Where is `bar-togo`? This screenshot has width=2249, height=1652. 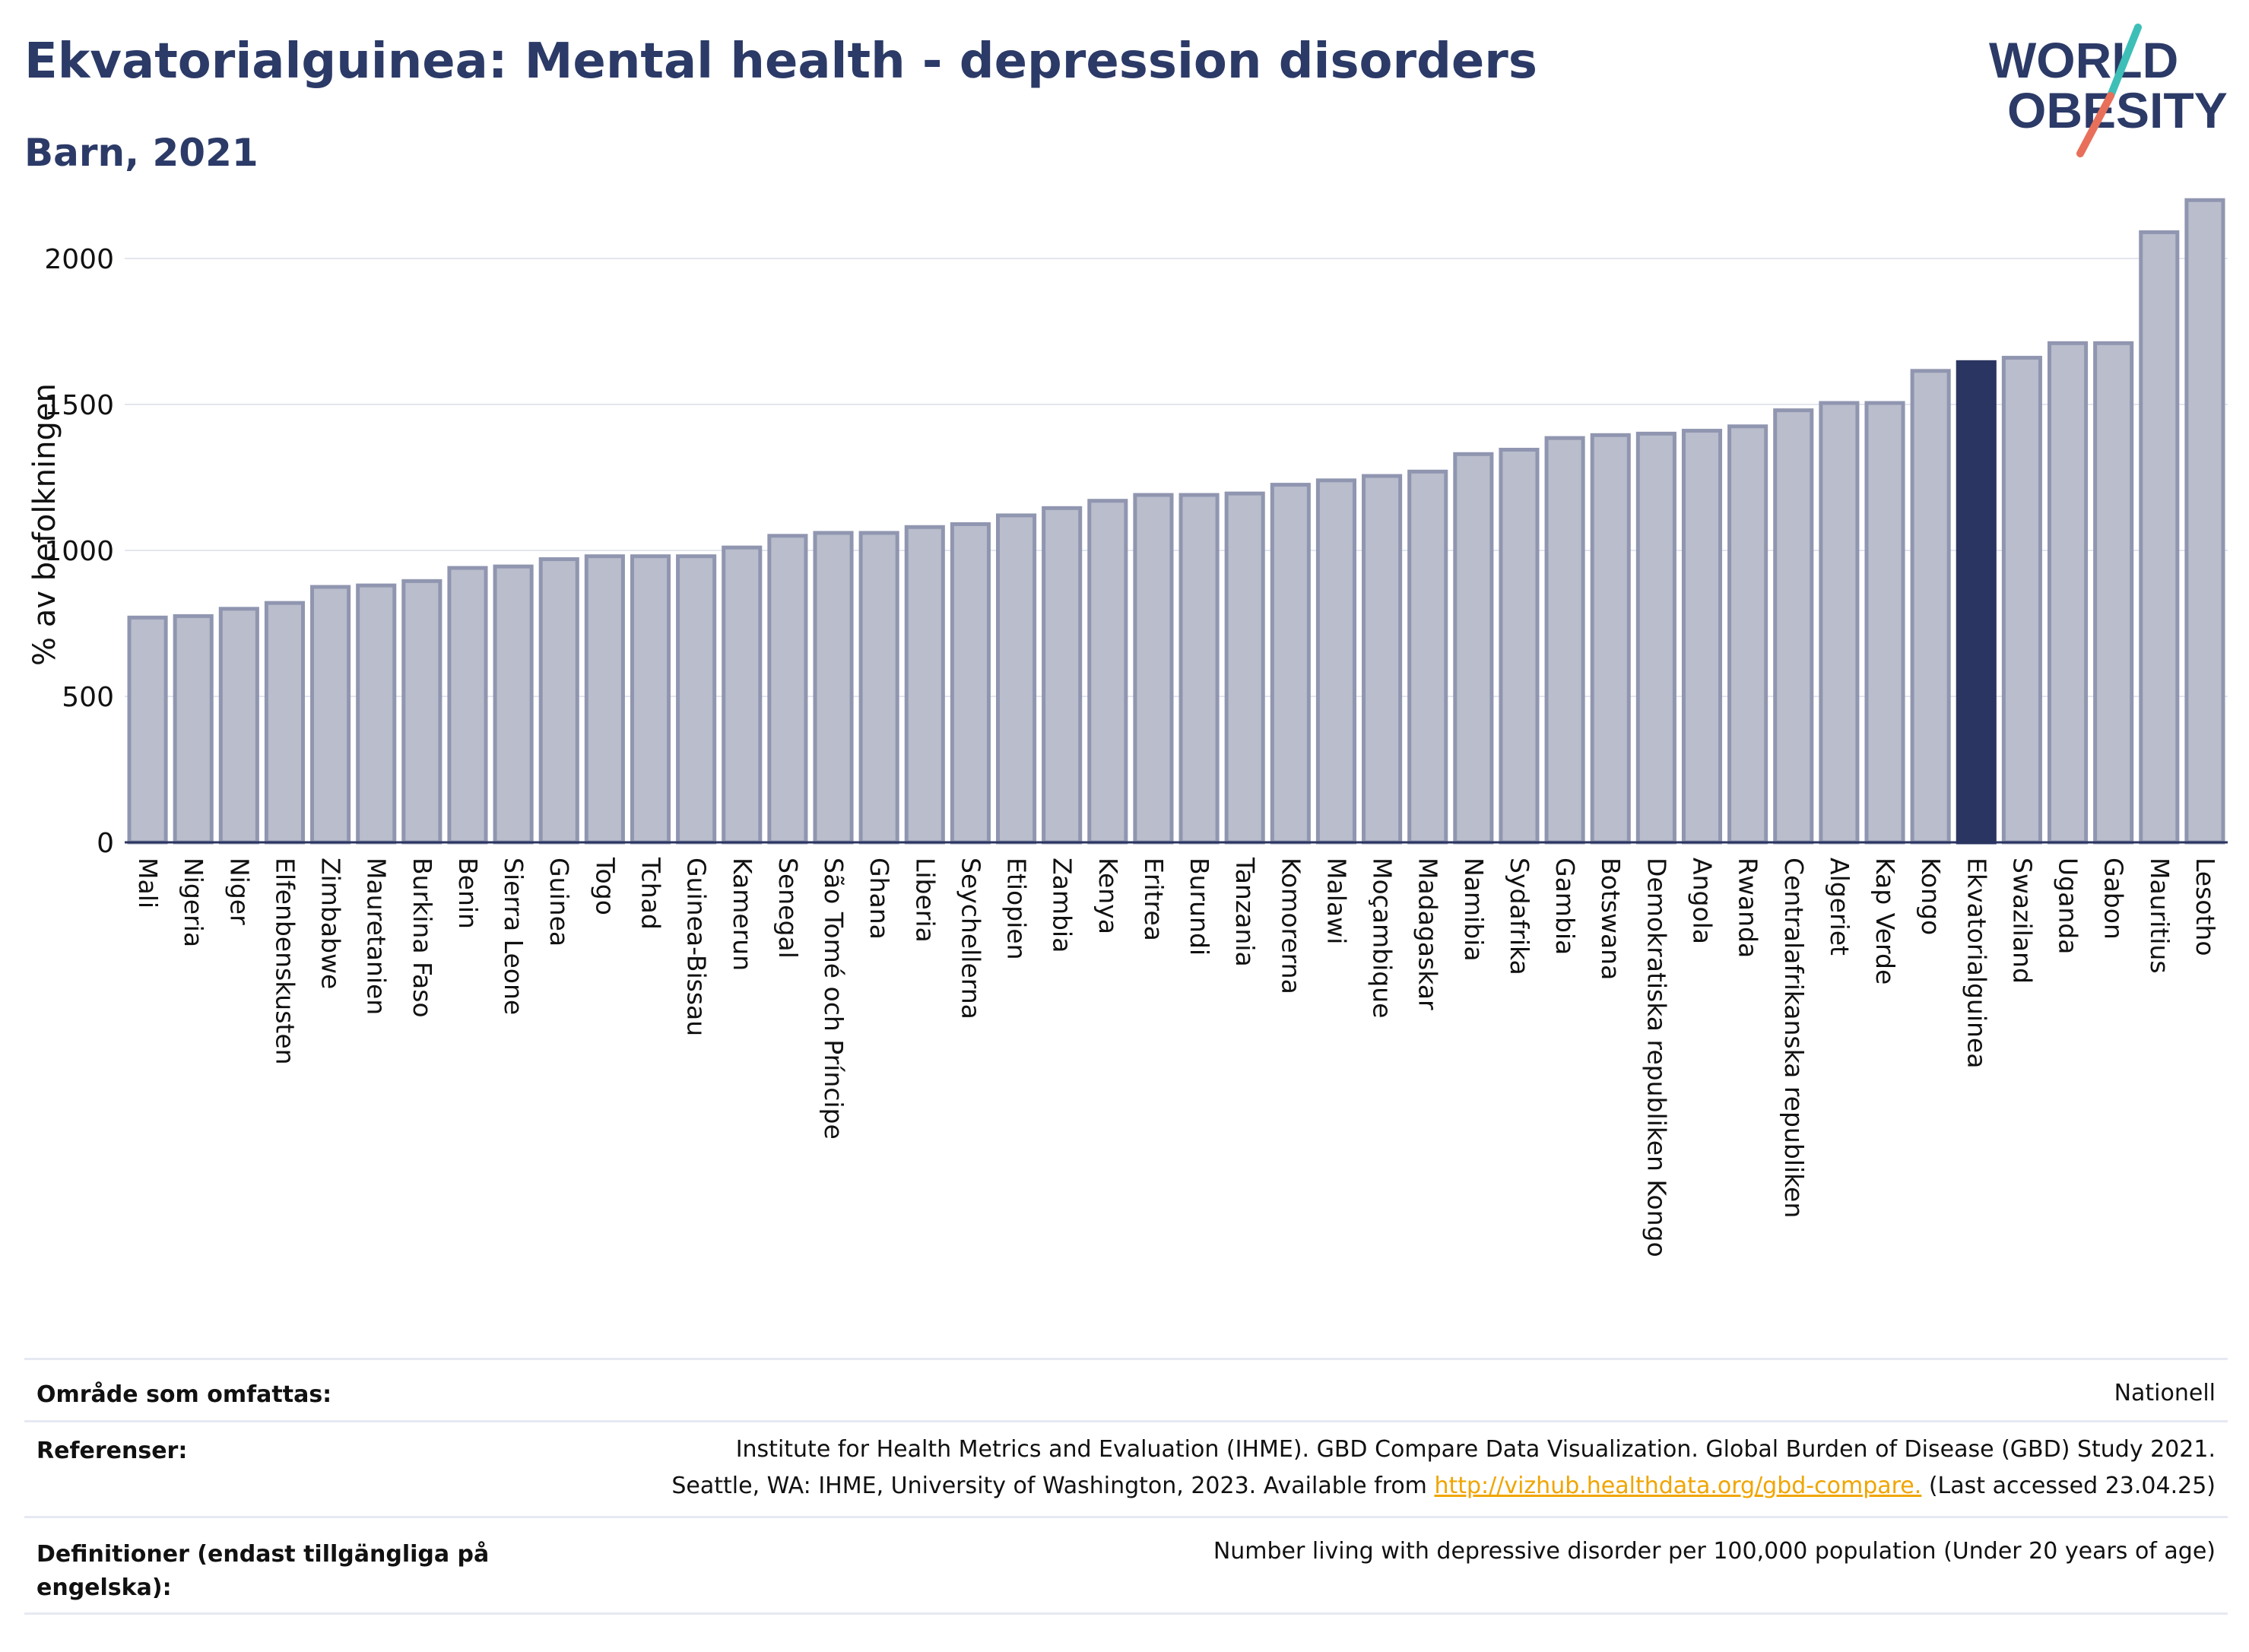
bar-togo is located at coordinates (604, 699).